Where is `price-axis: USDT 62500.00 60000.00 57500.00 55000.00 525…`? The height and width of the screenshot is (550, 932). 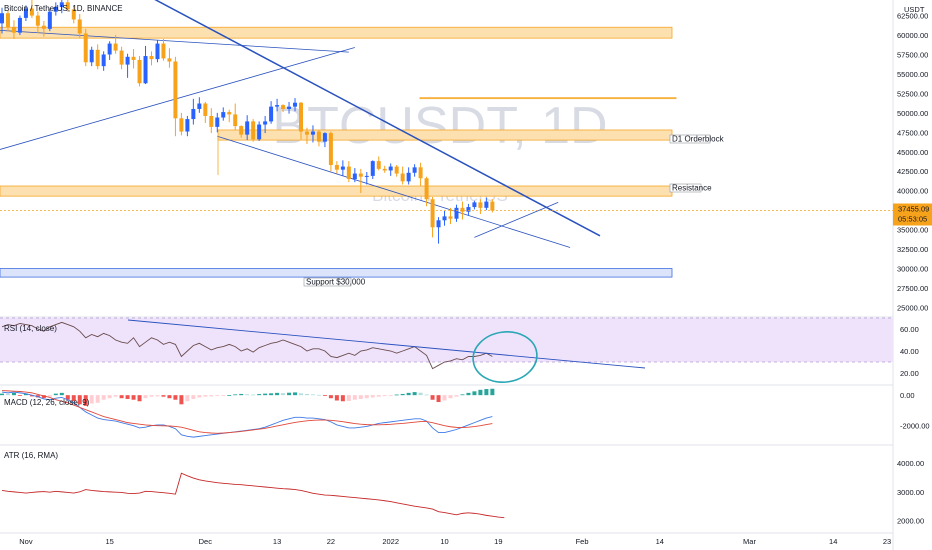 price-axis: USDT 62500.00 60000.00 57500.00 55000.00 525… is located at coordinates (912, 158).